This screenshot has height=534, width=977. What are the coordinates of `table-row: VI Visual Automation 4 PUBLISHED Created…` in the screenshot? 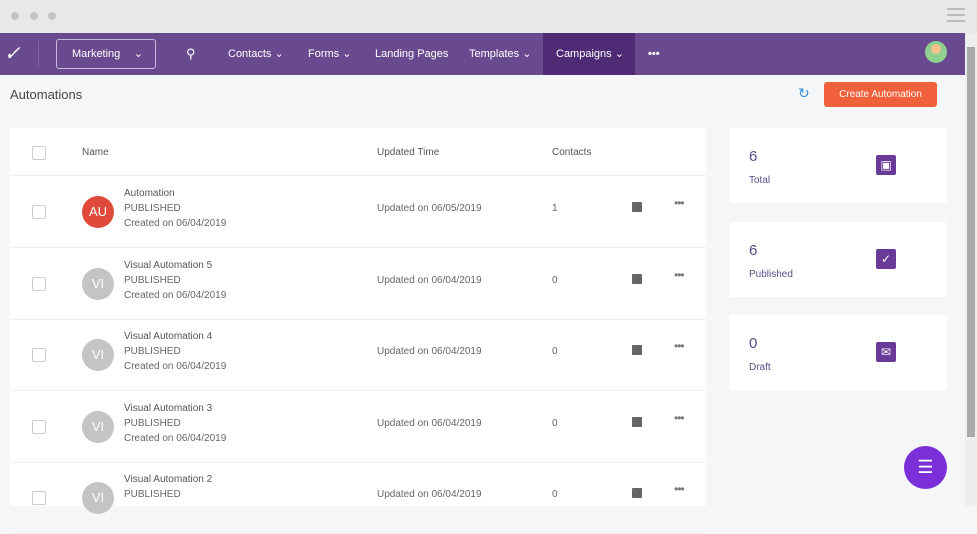 It's located at (358, 355).